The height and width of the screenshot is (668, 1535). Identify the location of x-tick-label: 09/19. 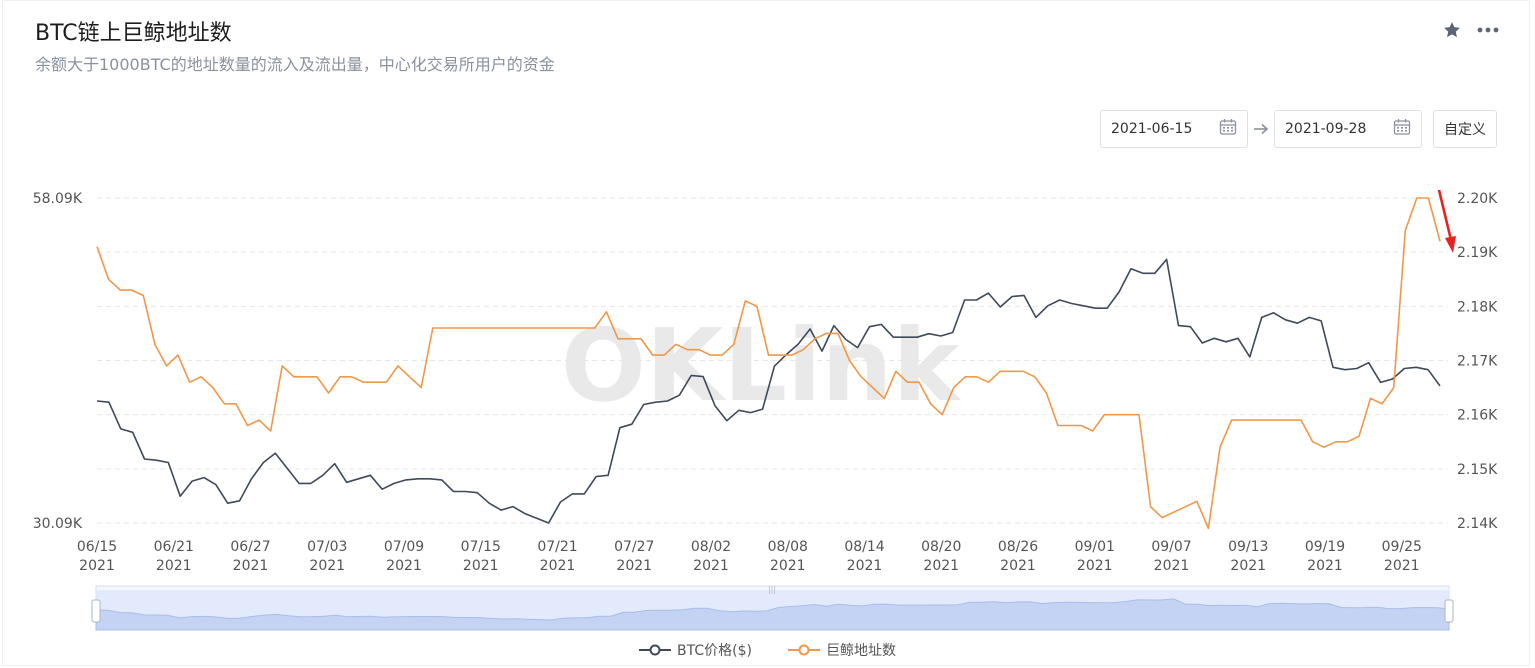
(1325, 547).